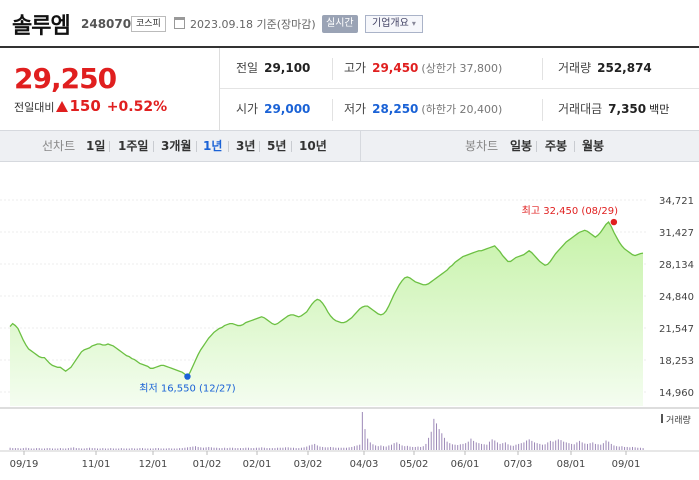  I want to click on tab-3y: 3년, so click(246, 146).